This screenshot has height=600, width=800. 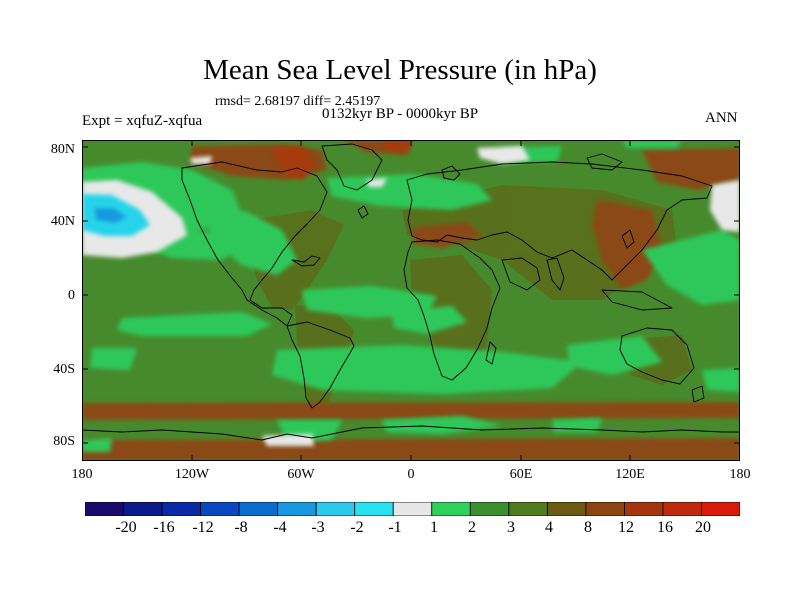 What do you see at coordinates (400, 114) in the screenshot?
I see `period-text: 0132kyr BP - 0000kyr BP` at bounding box center [400, 114].